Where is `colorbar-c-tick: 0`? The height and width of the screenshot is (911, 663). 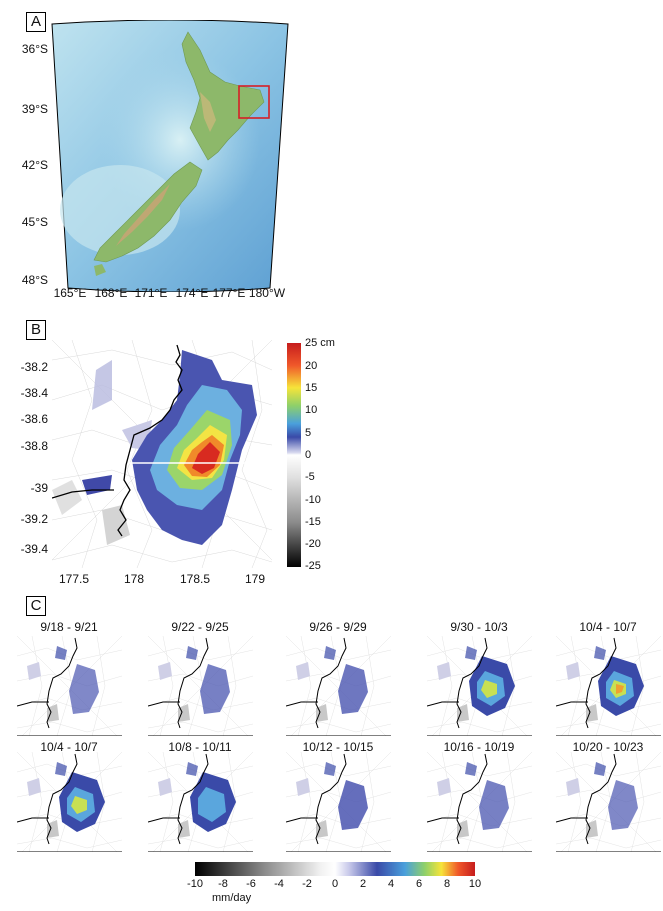 colorbar-c-tick: 0 is located at coordinates (335, 884).